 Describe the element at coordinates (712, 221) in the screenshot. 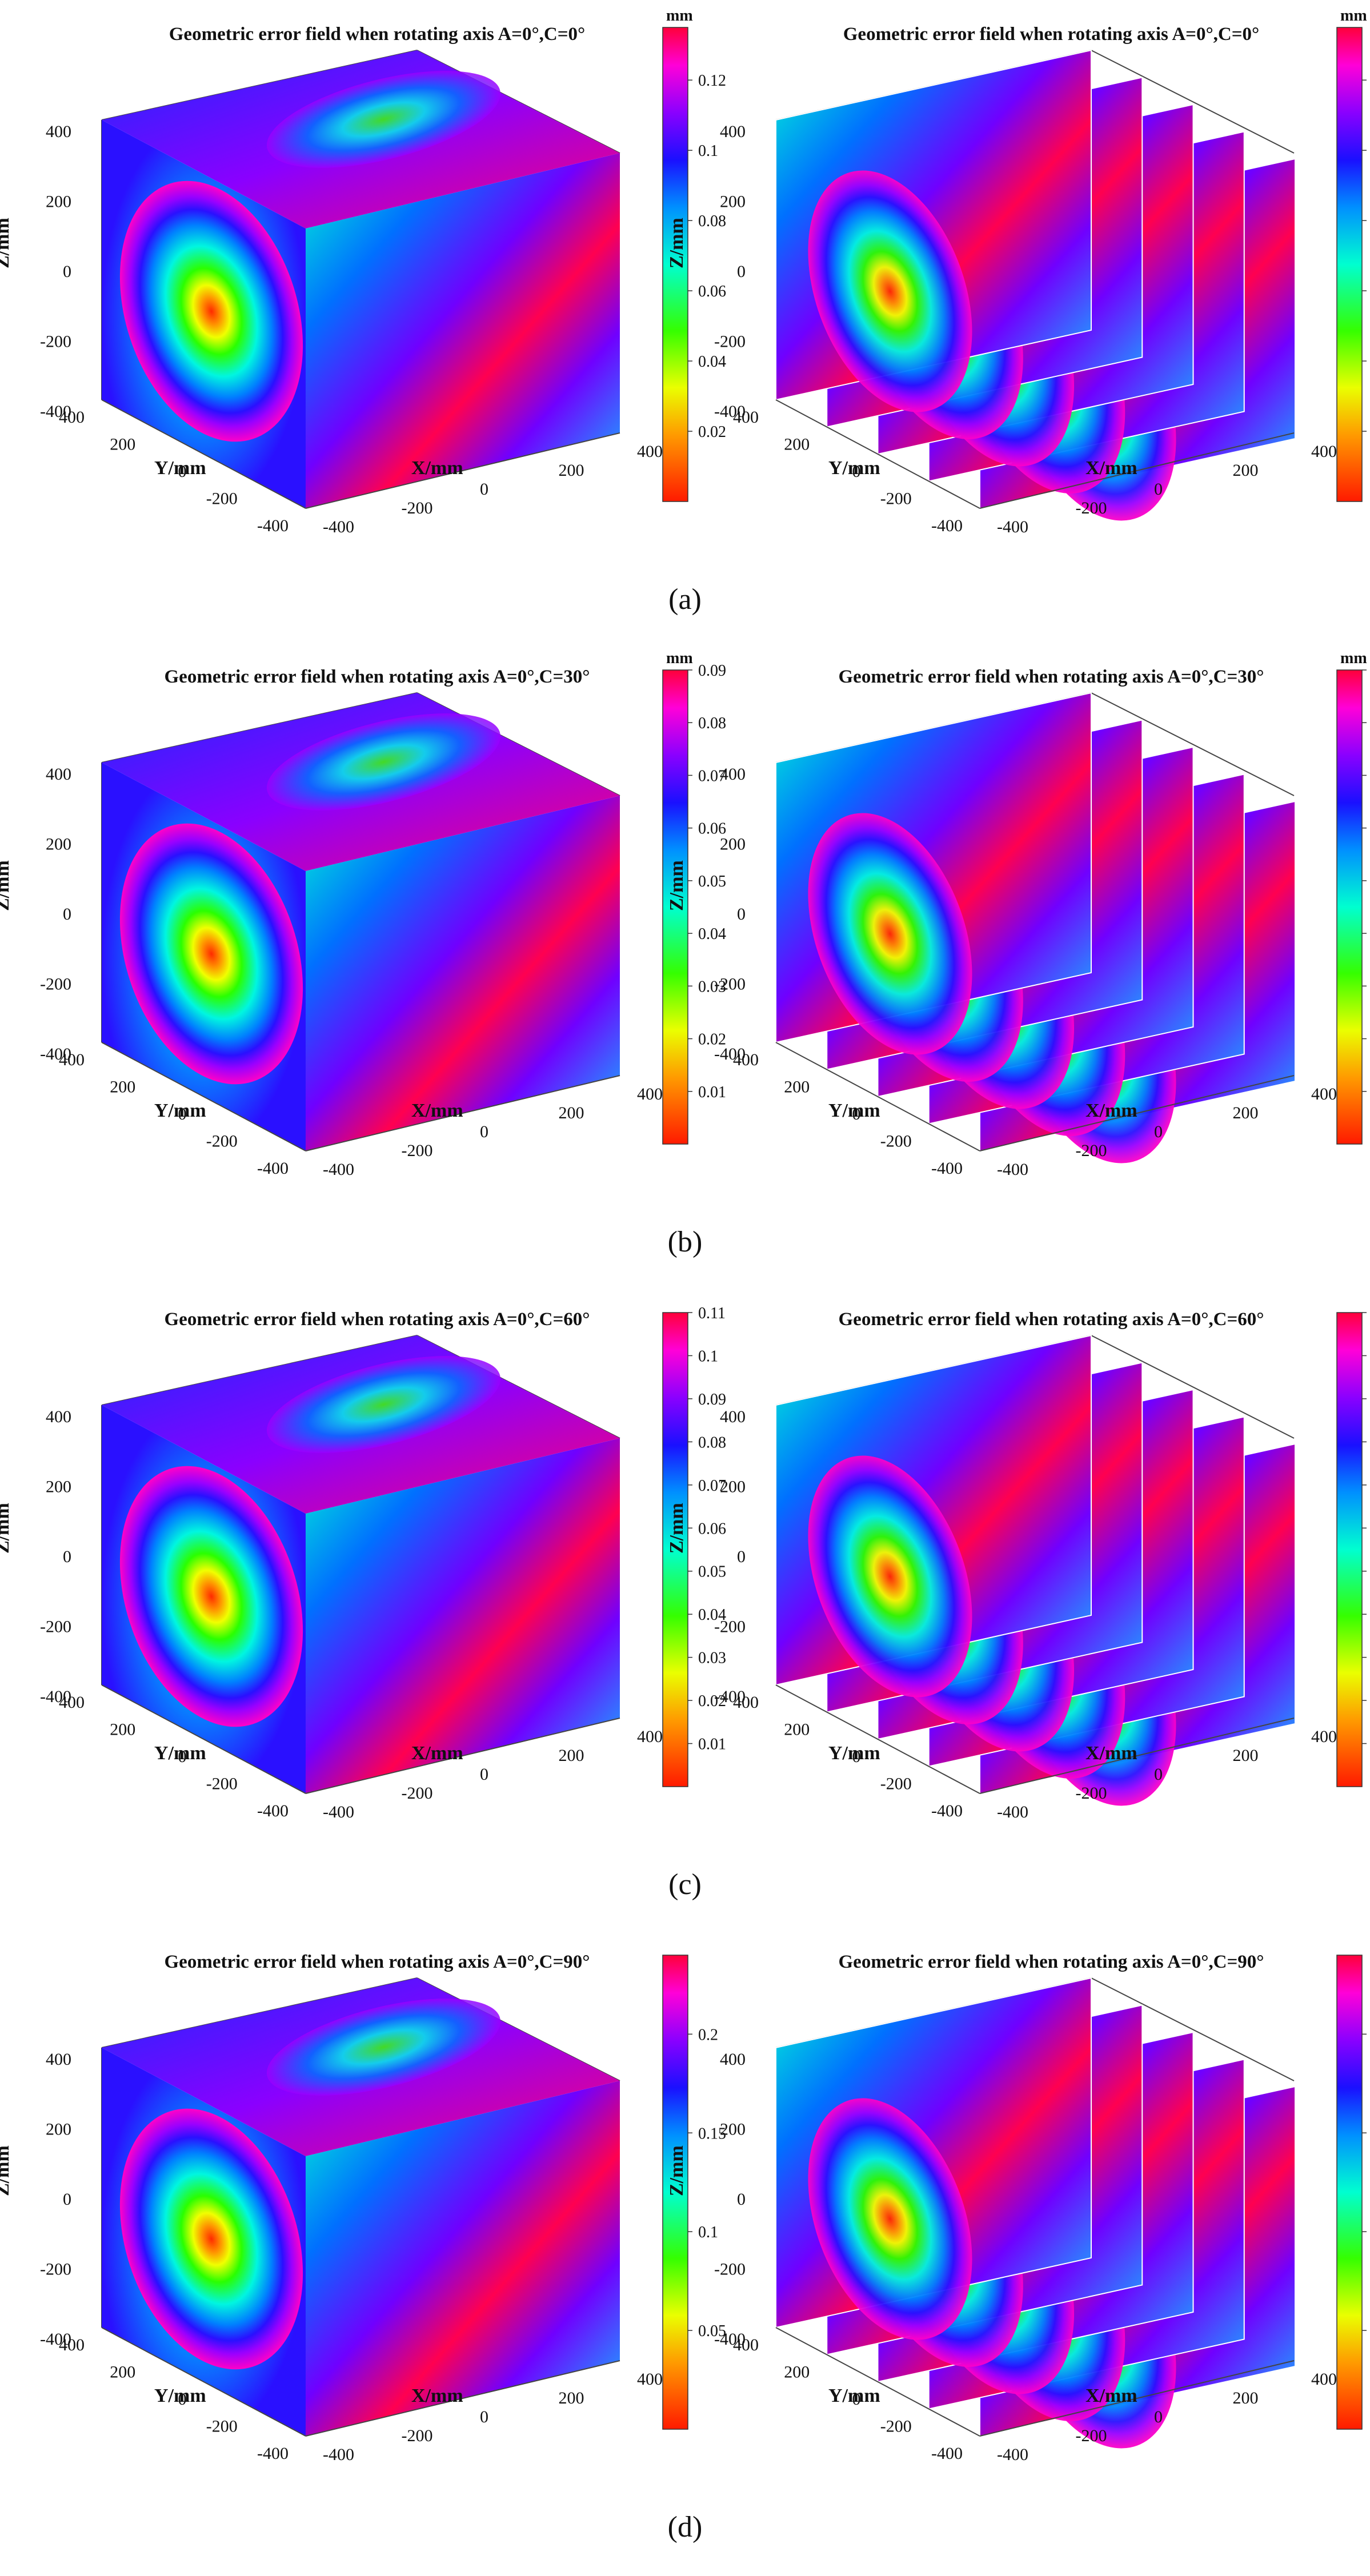

I see `colorbar-tick-label: 0.08` at that location.